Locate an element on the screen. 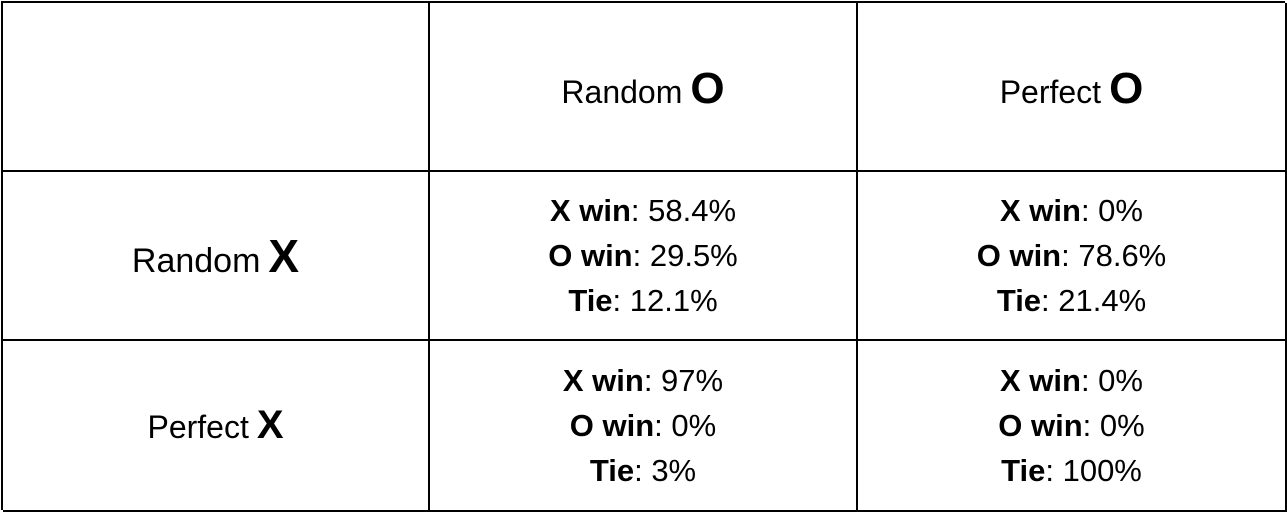 This screenshot has height=516, width=1287. result-cell-perfect-x-perfect-o: X win: 0% O win: 0% Tie: 100% is located at coordinates (1072, 426).